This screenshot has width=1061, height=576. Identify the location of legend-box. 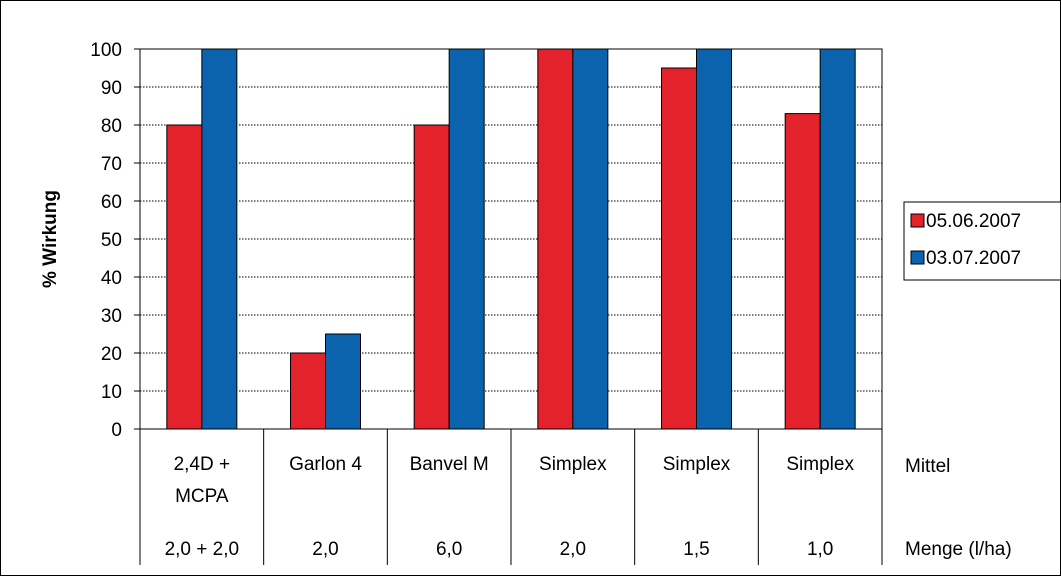
(982, 241).